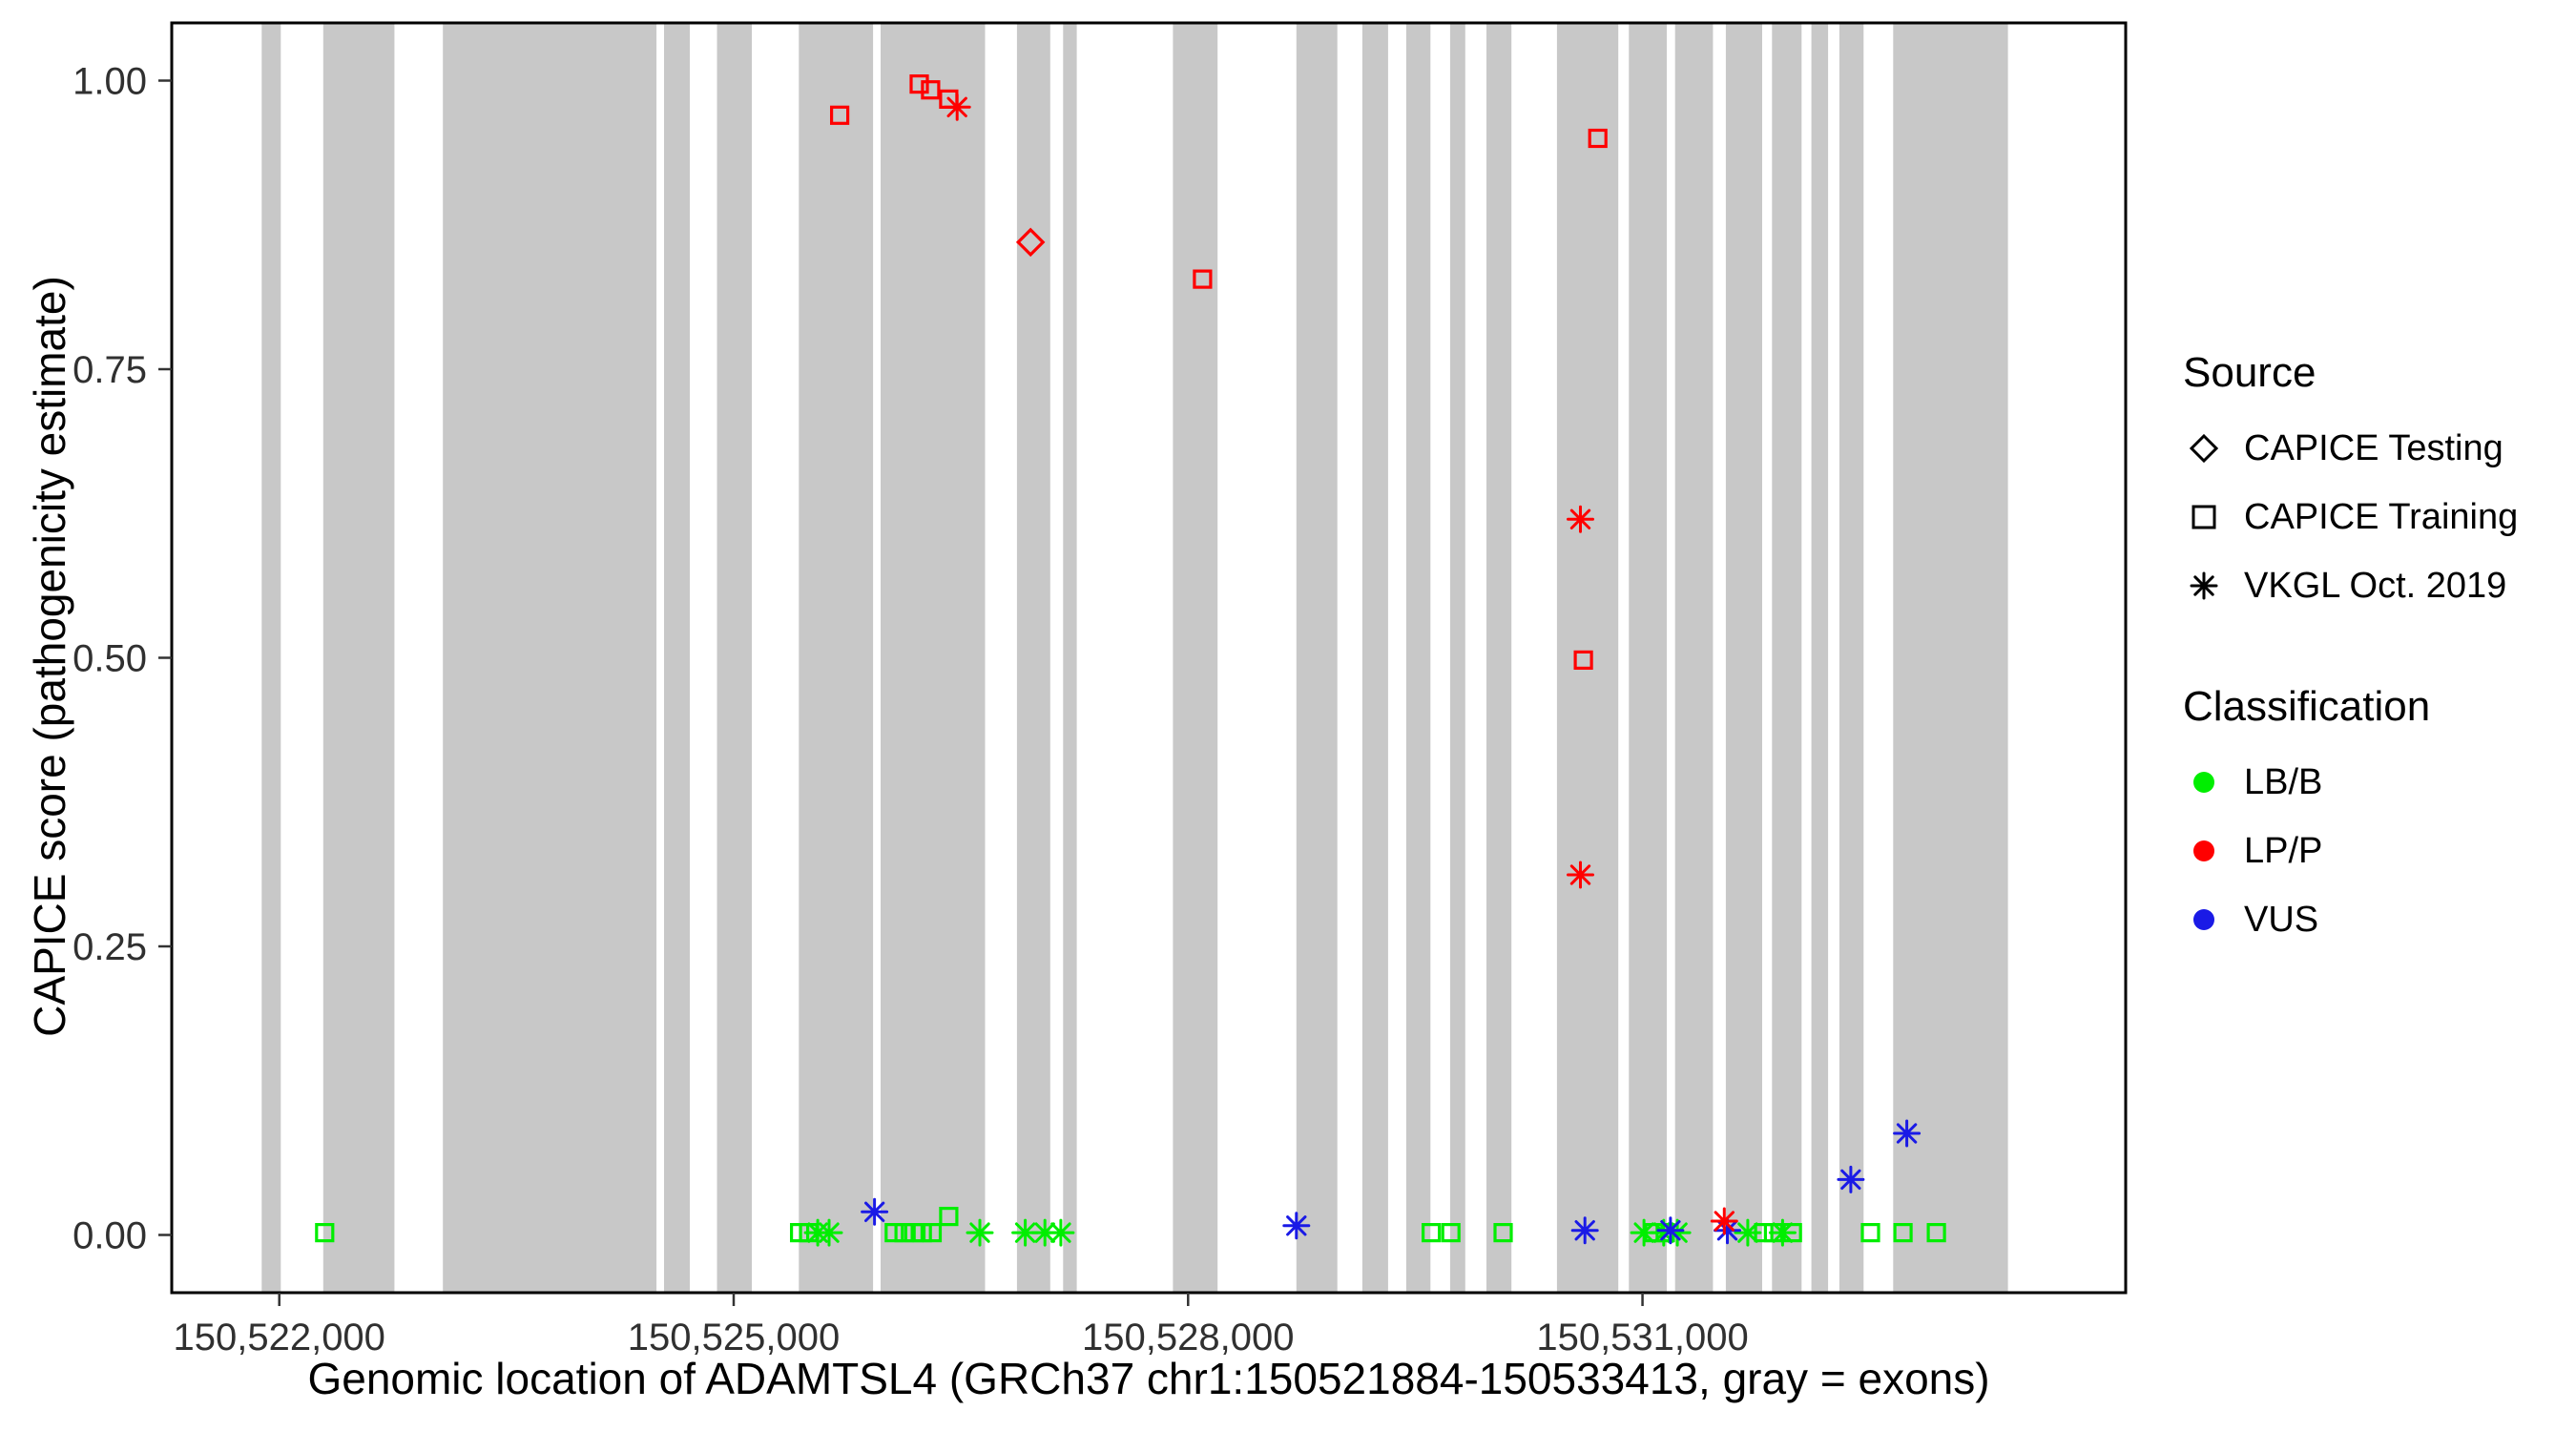  Describe the element at coordinates (2283, 850) in the screenshot. I see `legend-item-label: LP/P` at that location.